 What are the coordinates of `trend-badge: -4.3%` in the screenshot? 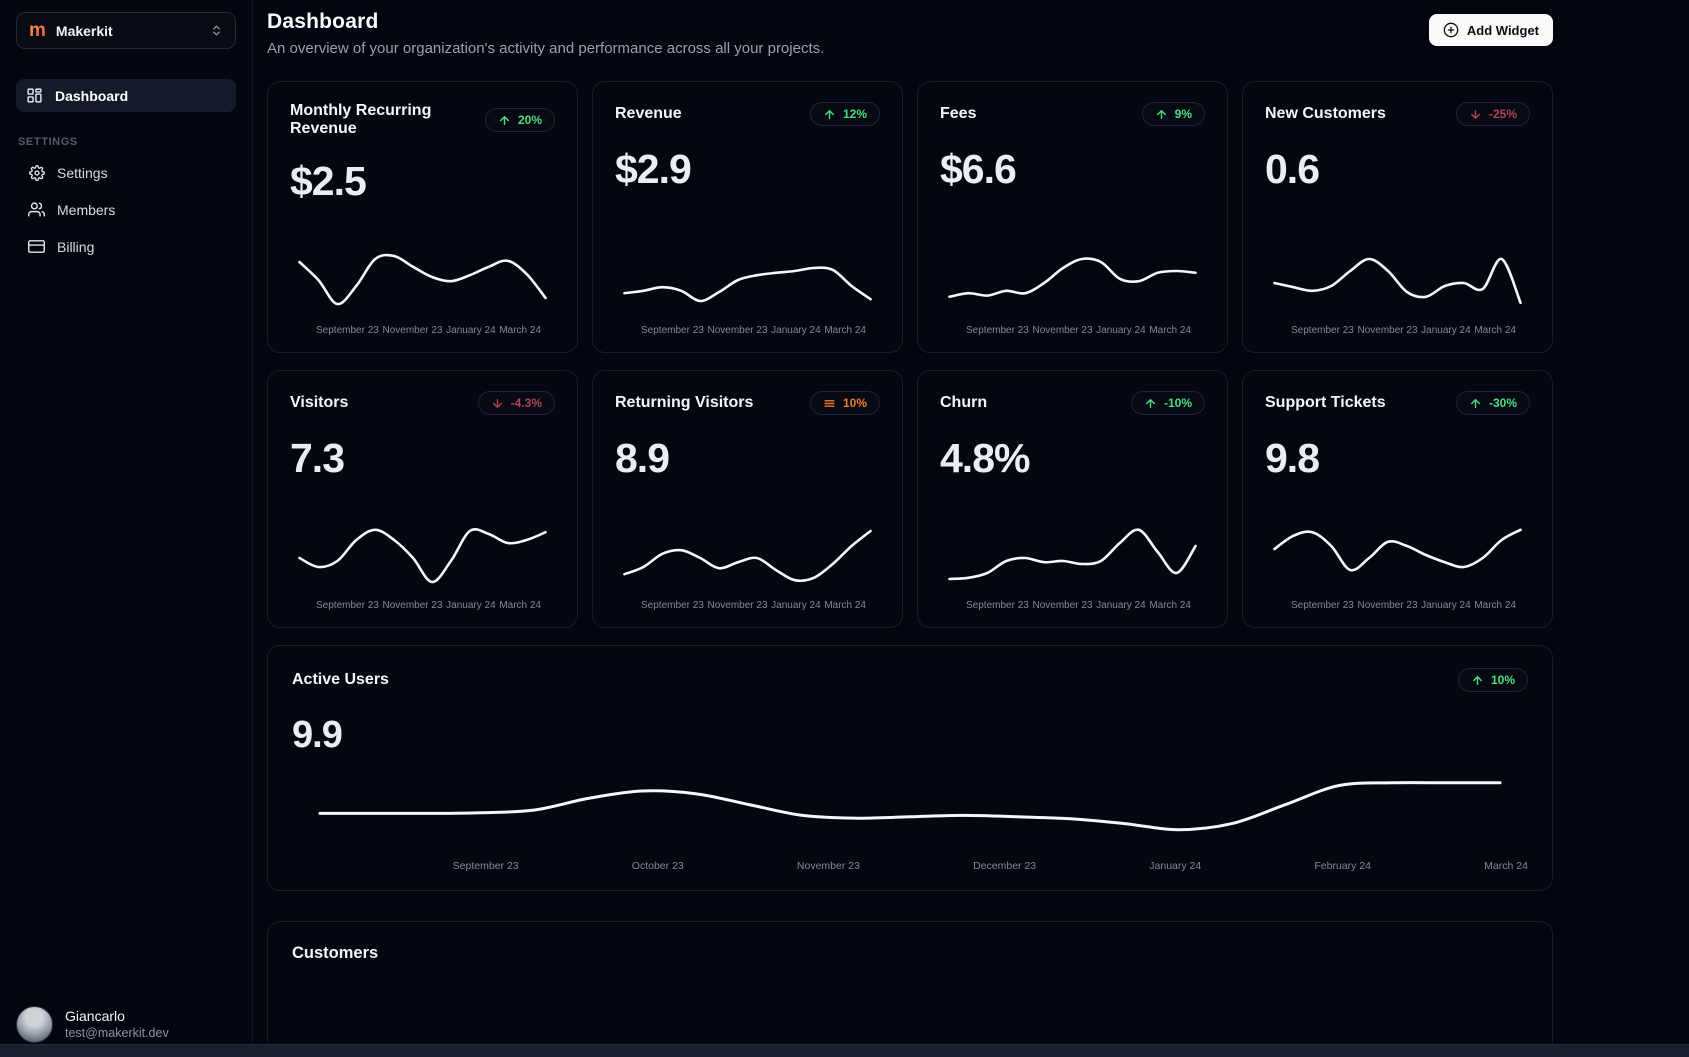 It's located at (516, 403).